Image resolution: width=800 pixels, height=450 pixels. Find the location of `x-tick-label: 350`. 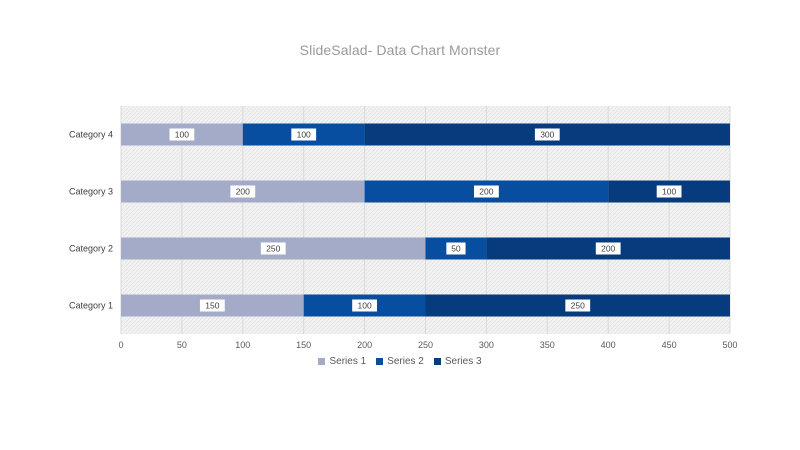

x-tick-label: 350 is located at coordinates (547, 345).